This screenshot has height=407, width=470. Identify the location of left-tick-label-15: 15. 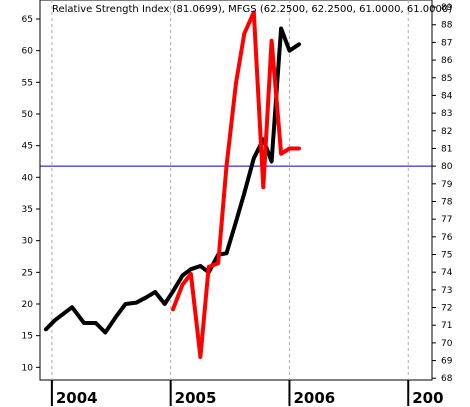
(27, 337).